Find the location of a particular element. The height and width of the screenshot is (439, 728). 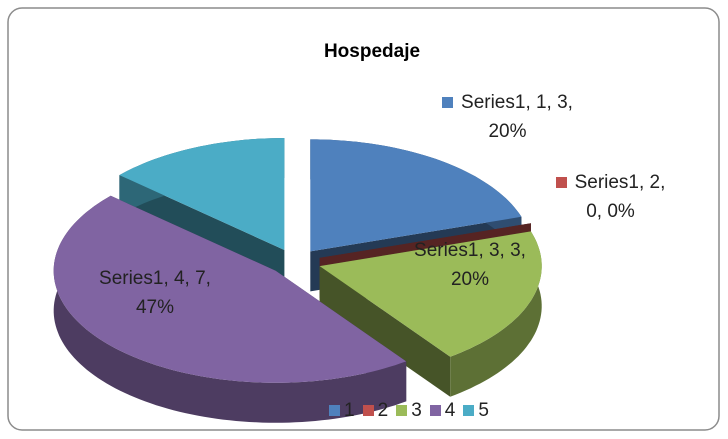

data-label: Series1, 4, 7, 47% is located at coordinates (155, 293).